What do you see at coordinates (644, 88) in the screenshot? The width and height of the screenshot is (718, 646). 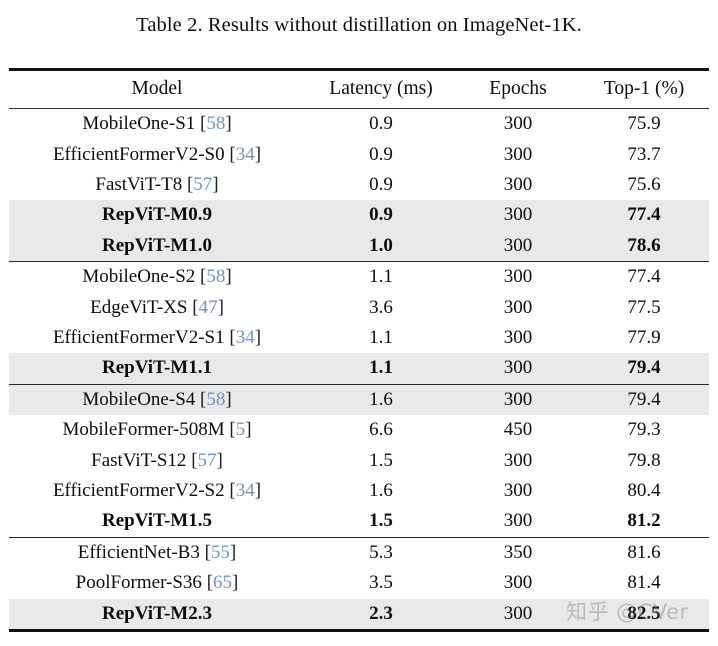 I see `column-header-top1: Top-1 (%)` at bounding box center [644, 88].